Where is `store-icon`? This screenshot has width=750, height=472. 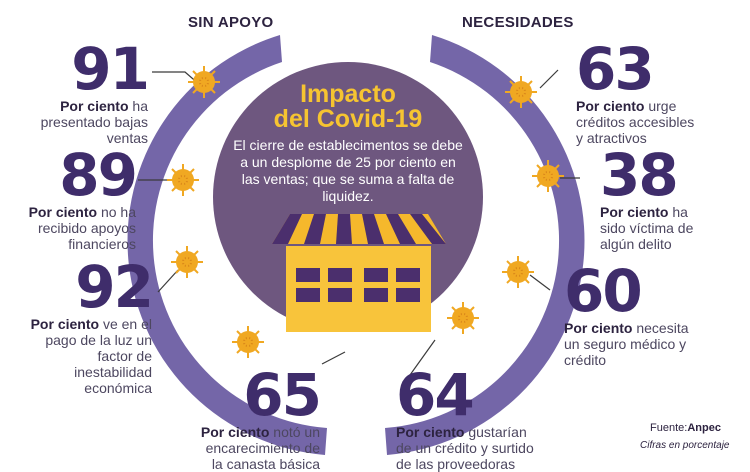
store-icon is located at coordinates (359, 273).